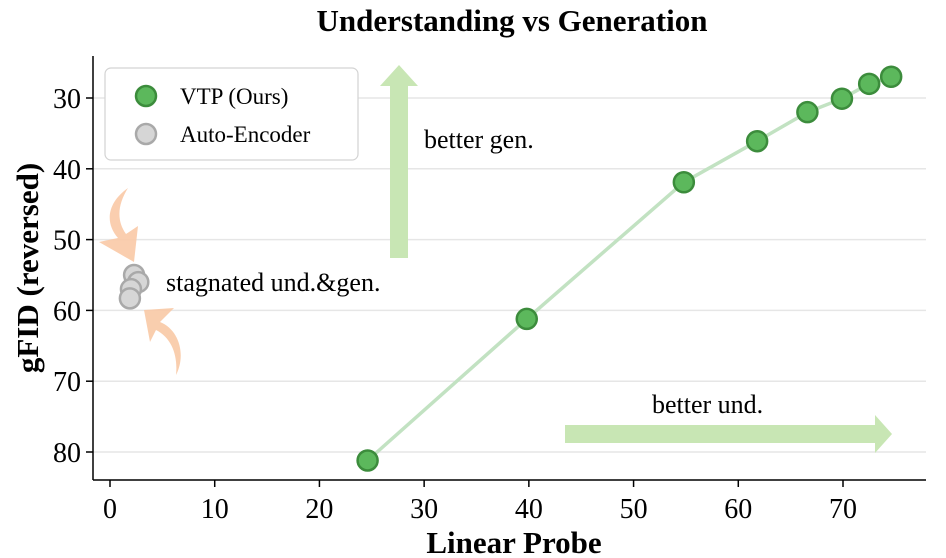 This screenshot has width=946, height=558. What do you see at coordinates (140, 281) in the screenshot?
I see `stagnated-arrows` at bounding box center [140, 281].